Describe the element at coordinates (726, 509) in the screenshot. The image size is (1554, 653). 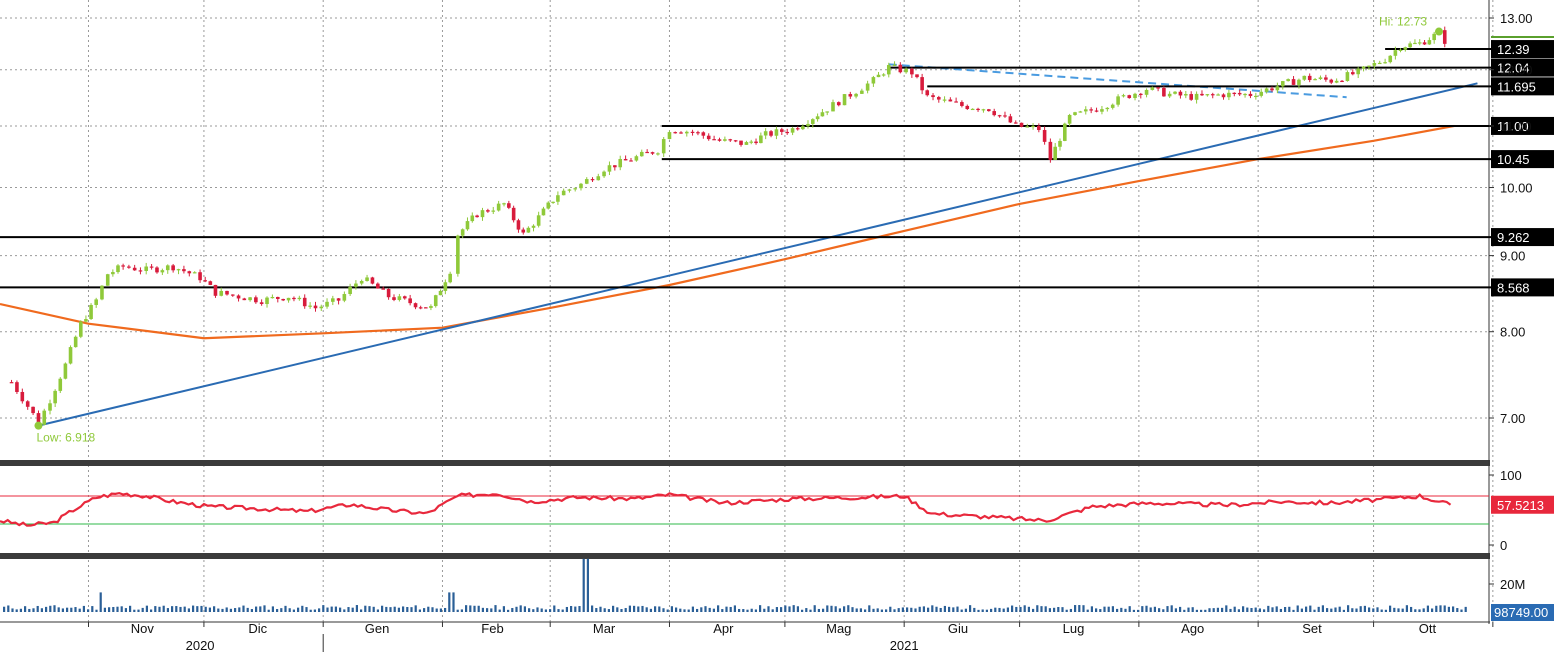
I see `rsi-line` at that location.